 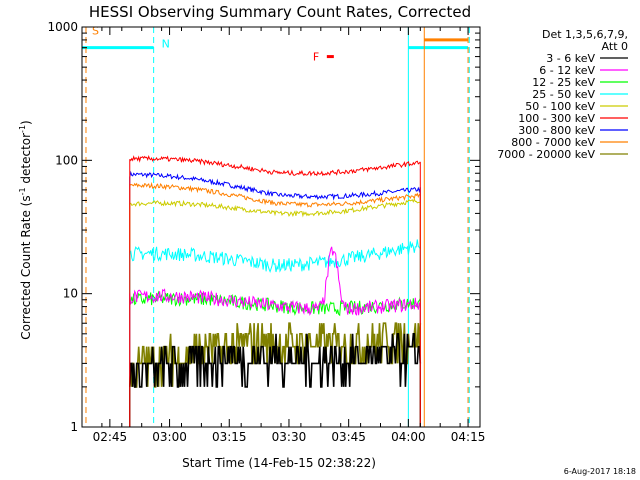 I want to click on x-axis-label: Start Time (14-Feb-15 02:38:22), so click(x=279, y=463).